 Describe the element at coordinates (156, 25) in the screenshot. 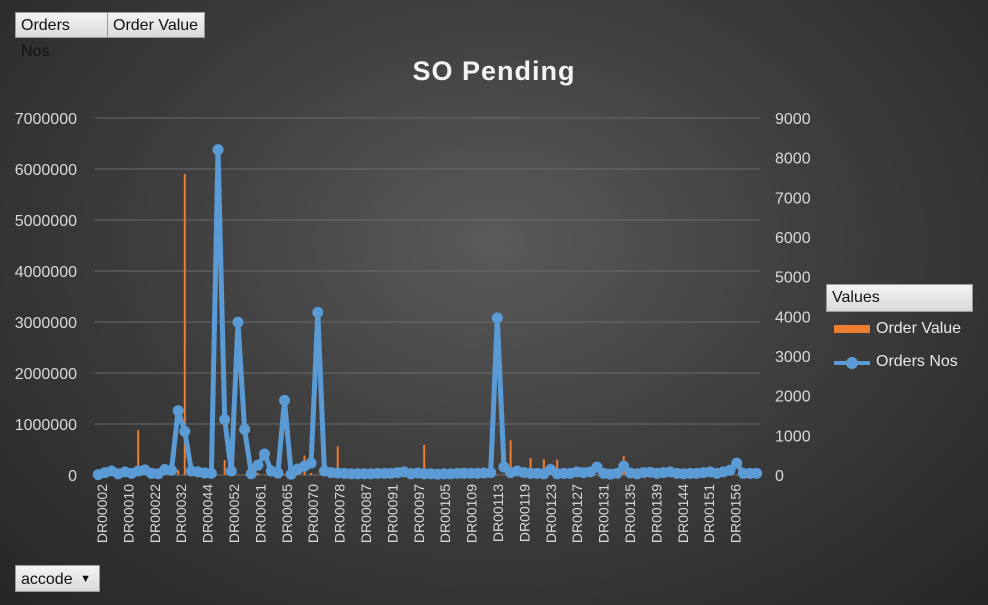

I see `order-value-field-button: Order Value` at that location.